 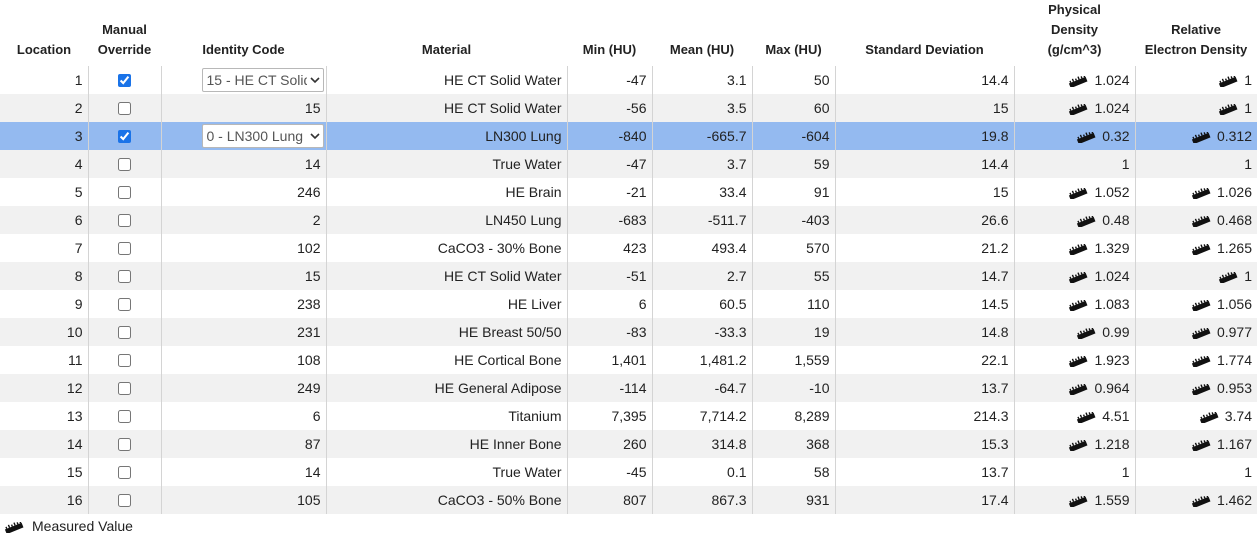 I want to click on location-cell: 8, so click(x=44, y=276).